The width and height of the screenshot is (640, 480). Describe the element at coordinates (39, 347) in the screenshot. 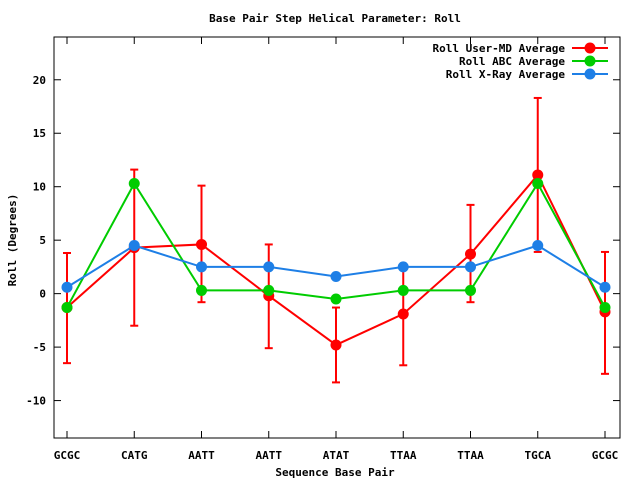

I see `y-tick-label: -5` at that location.